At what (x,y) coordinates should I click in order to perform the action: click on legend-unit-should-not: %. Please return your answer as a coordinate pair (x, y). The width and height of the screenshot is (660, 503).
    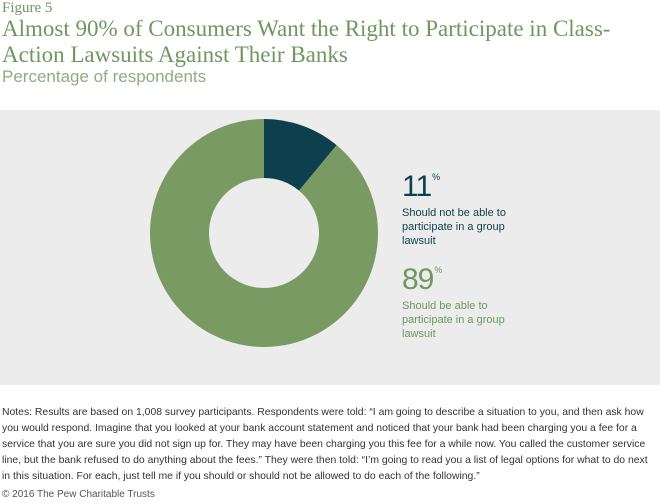
    Looking at the image, I should click on (436, 177).